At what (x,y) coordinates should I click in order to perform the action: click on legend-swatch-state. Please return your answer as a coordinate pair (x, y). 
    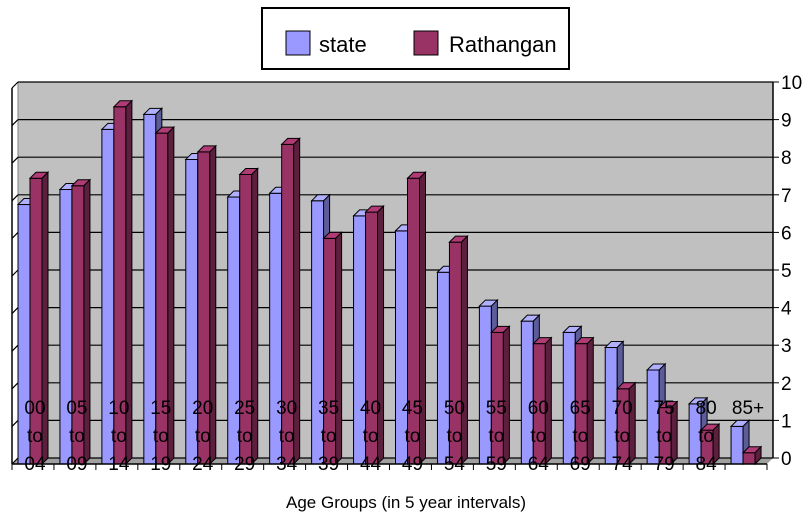
    Looking at the image, I should click on (298, 43).